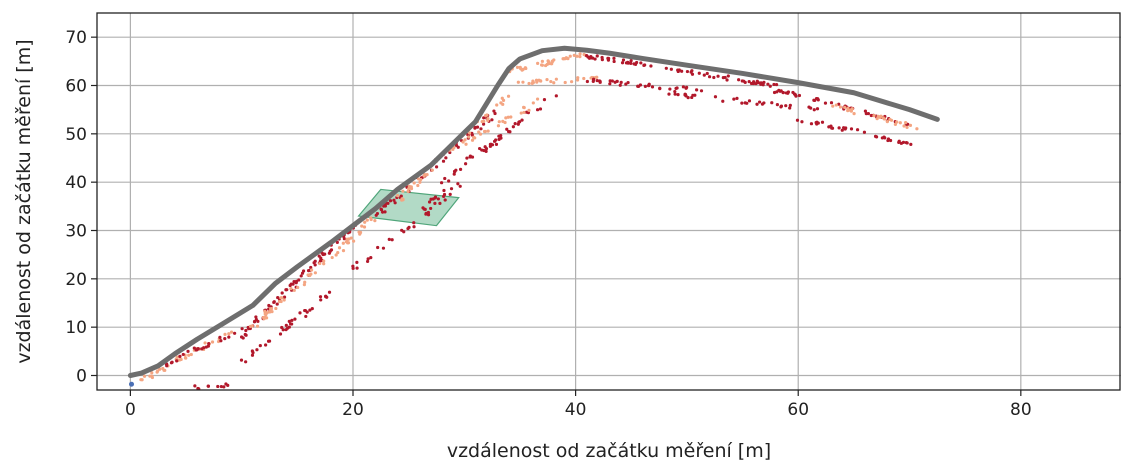 Image resolution: width=1121 pixels, height=463 pixels. What do you see at coordinates (81, 377) in the screenshot?
I see `y-tick-label: 0` at bounding box center [81, 377].